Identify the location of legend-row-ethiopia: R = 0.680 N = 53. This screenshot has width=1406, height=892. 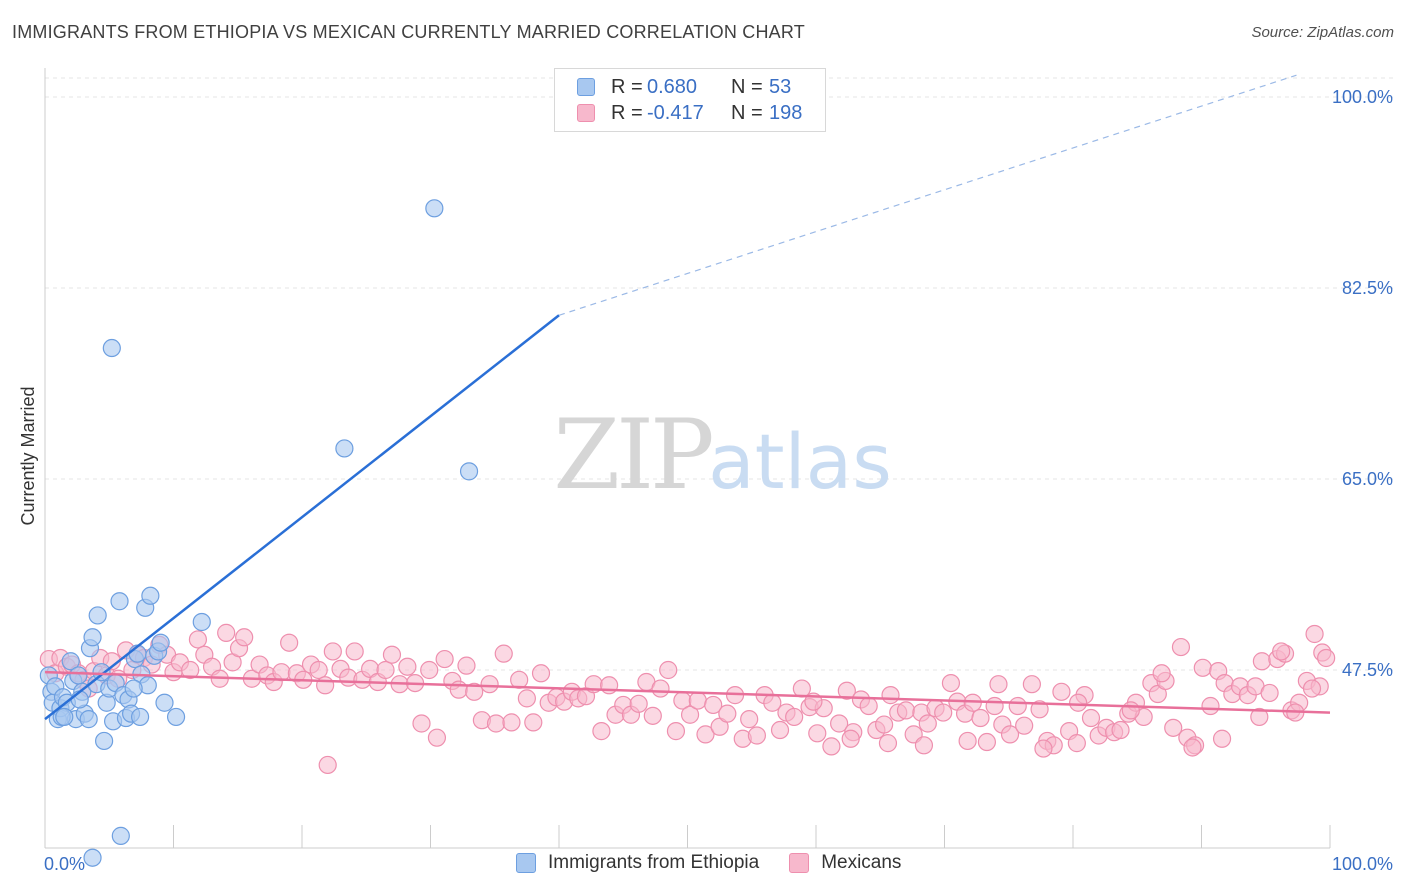
(684, 87).